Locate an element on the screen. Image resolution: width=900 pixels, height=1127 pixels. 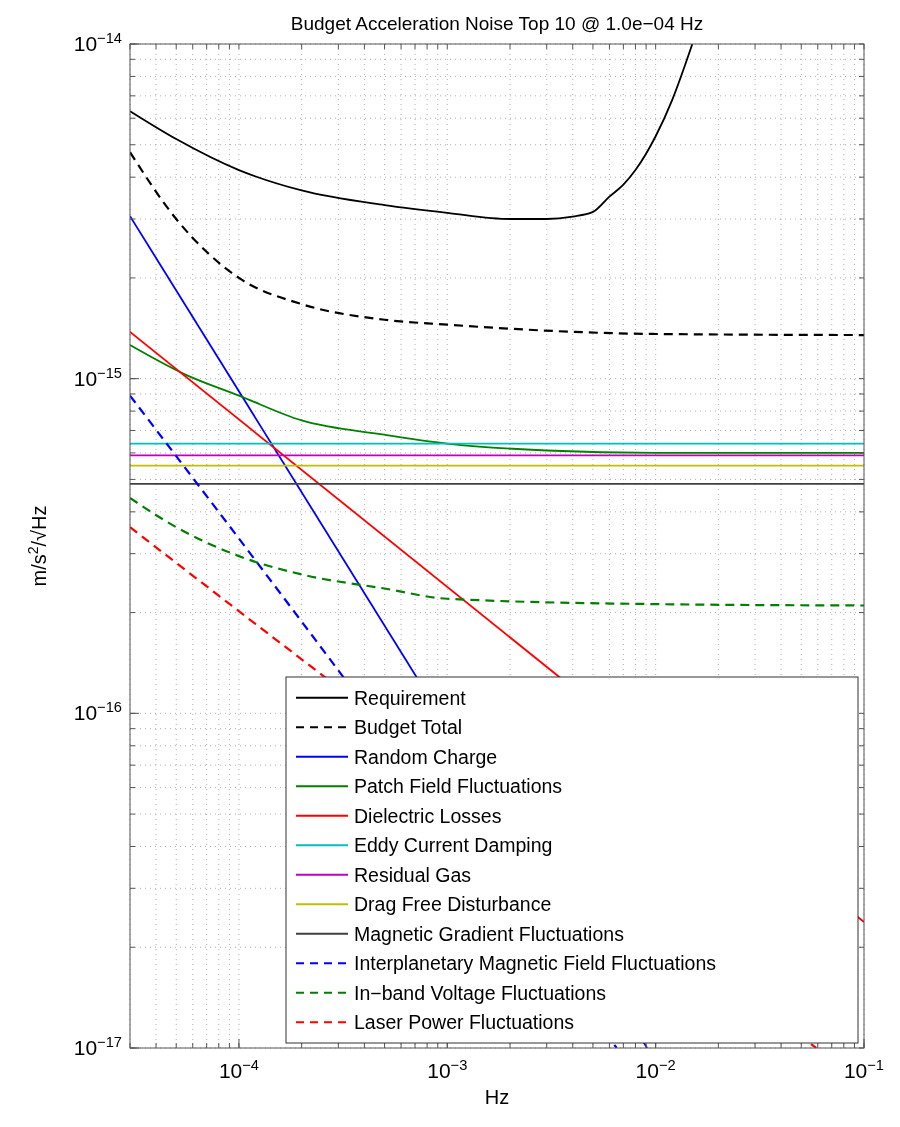
legend-label: Magnetic Gradient Fluctuations is located at coordinates (489, 933).